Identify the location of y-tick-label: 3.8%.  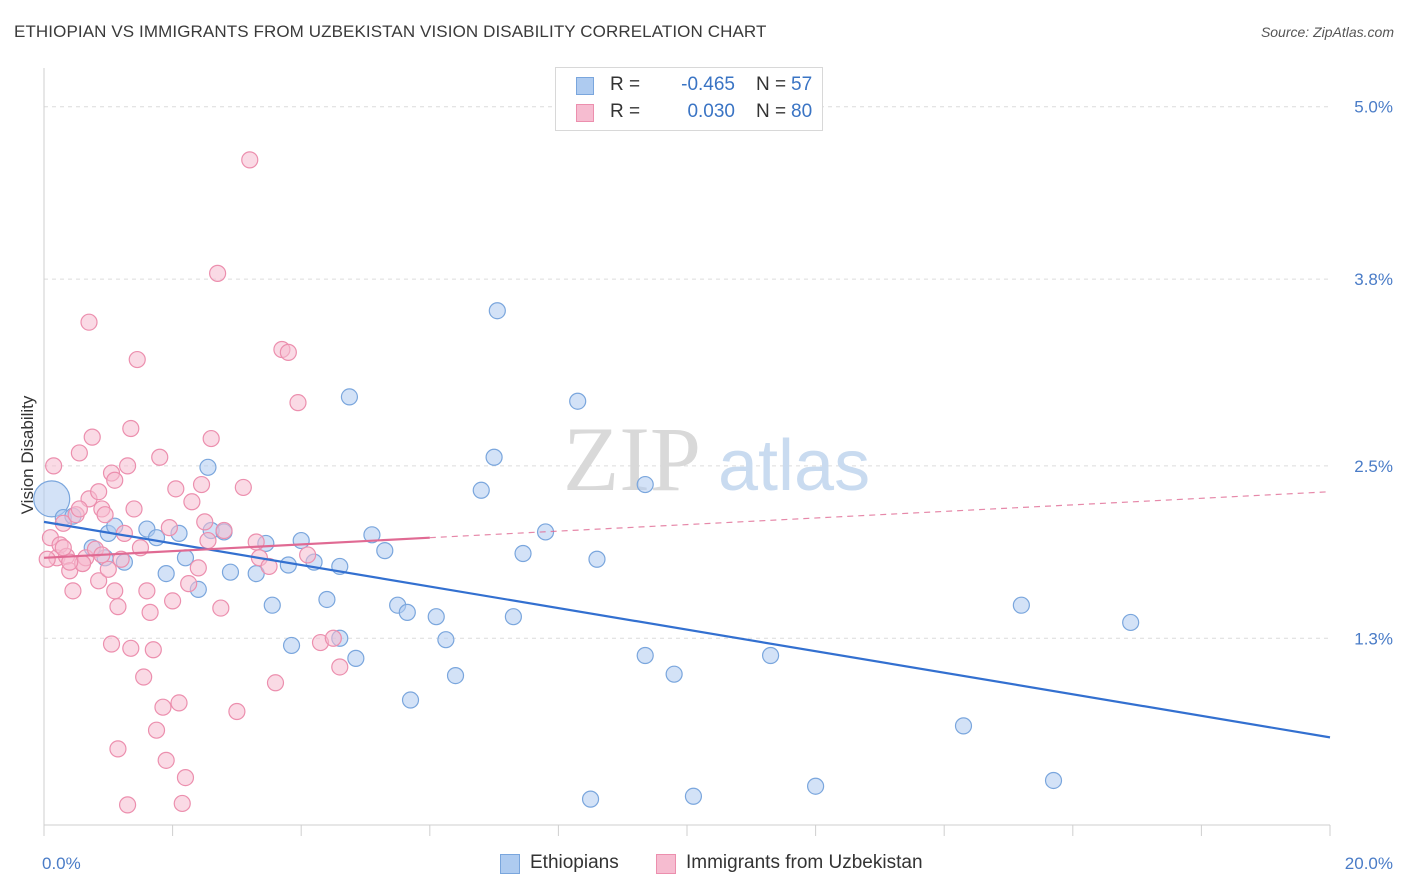
(1373, 279).